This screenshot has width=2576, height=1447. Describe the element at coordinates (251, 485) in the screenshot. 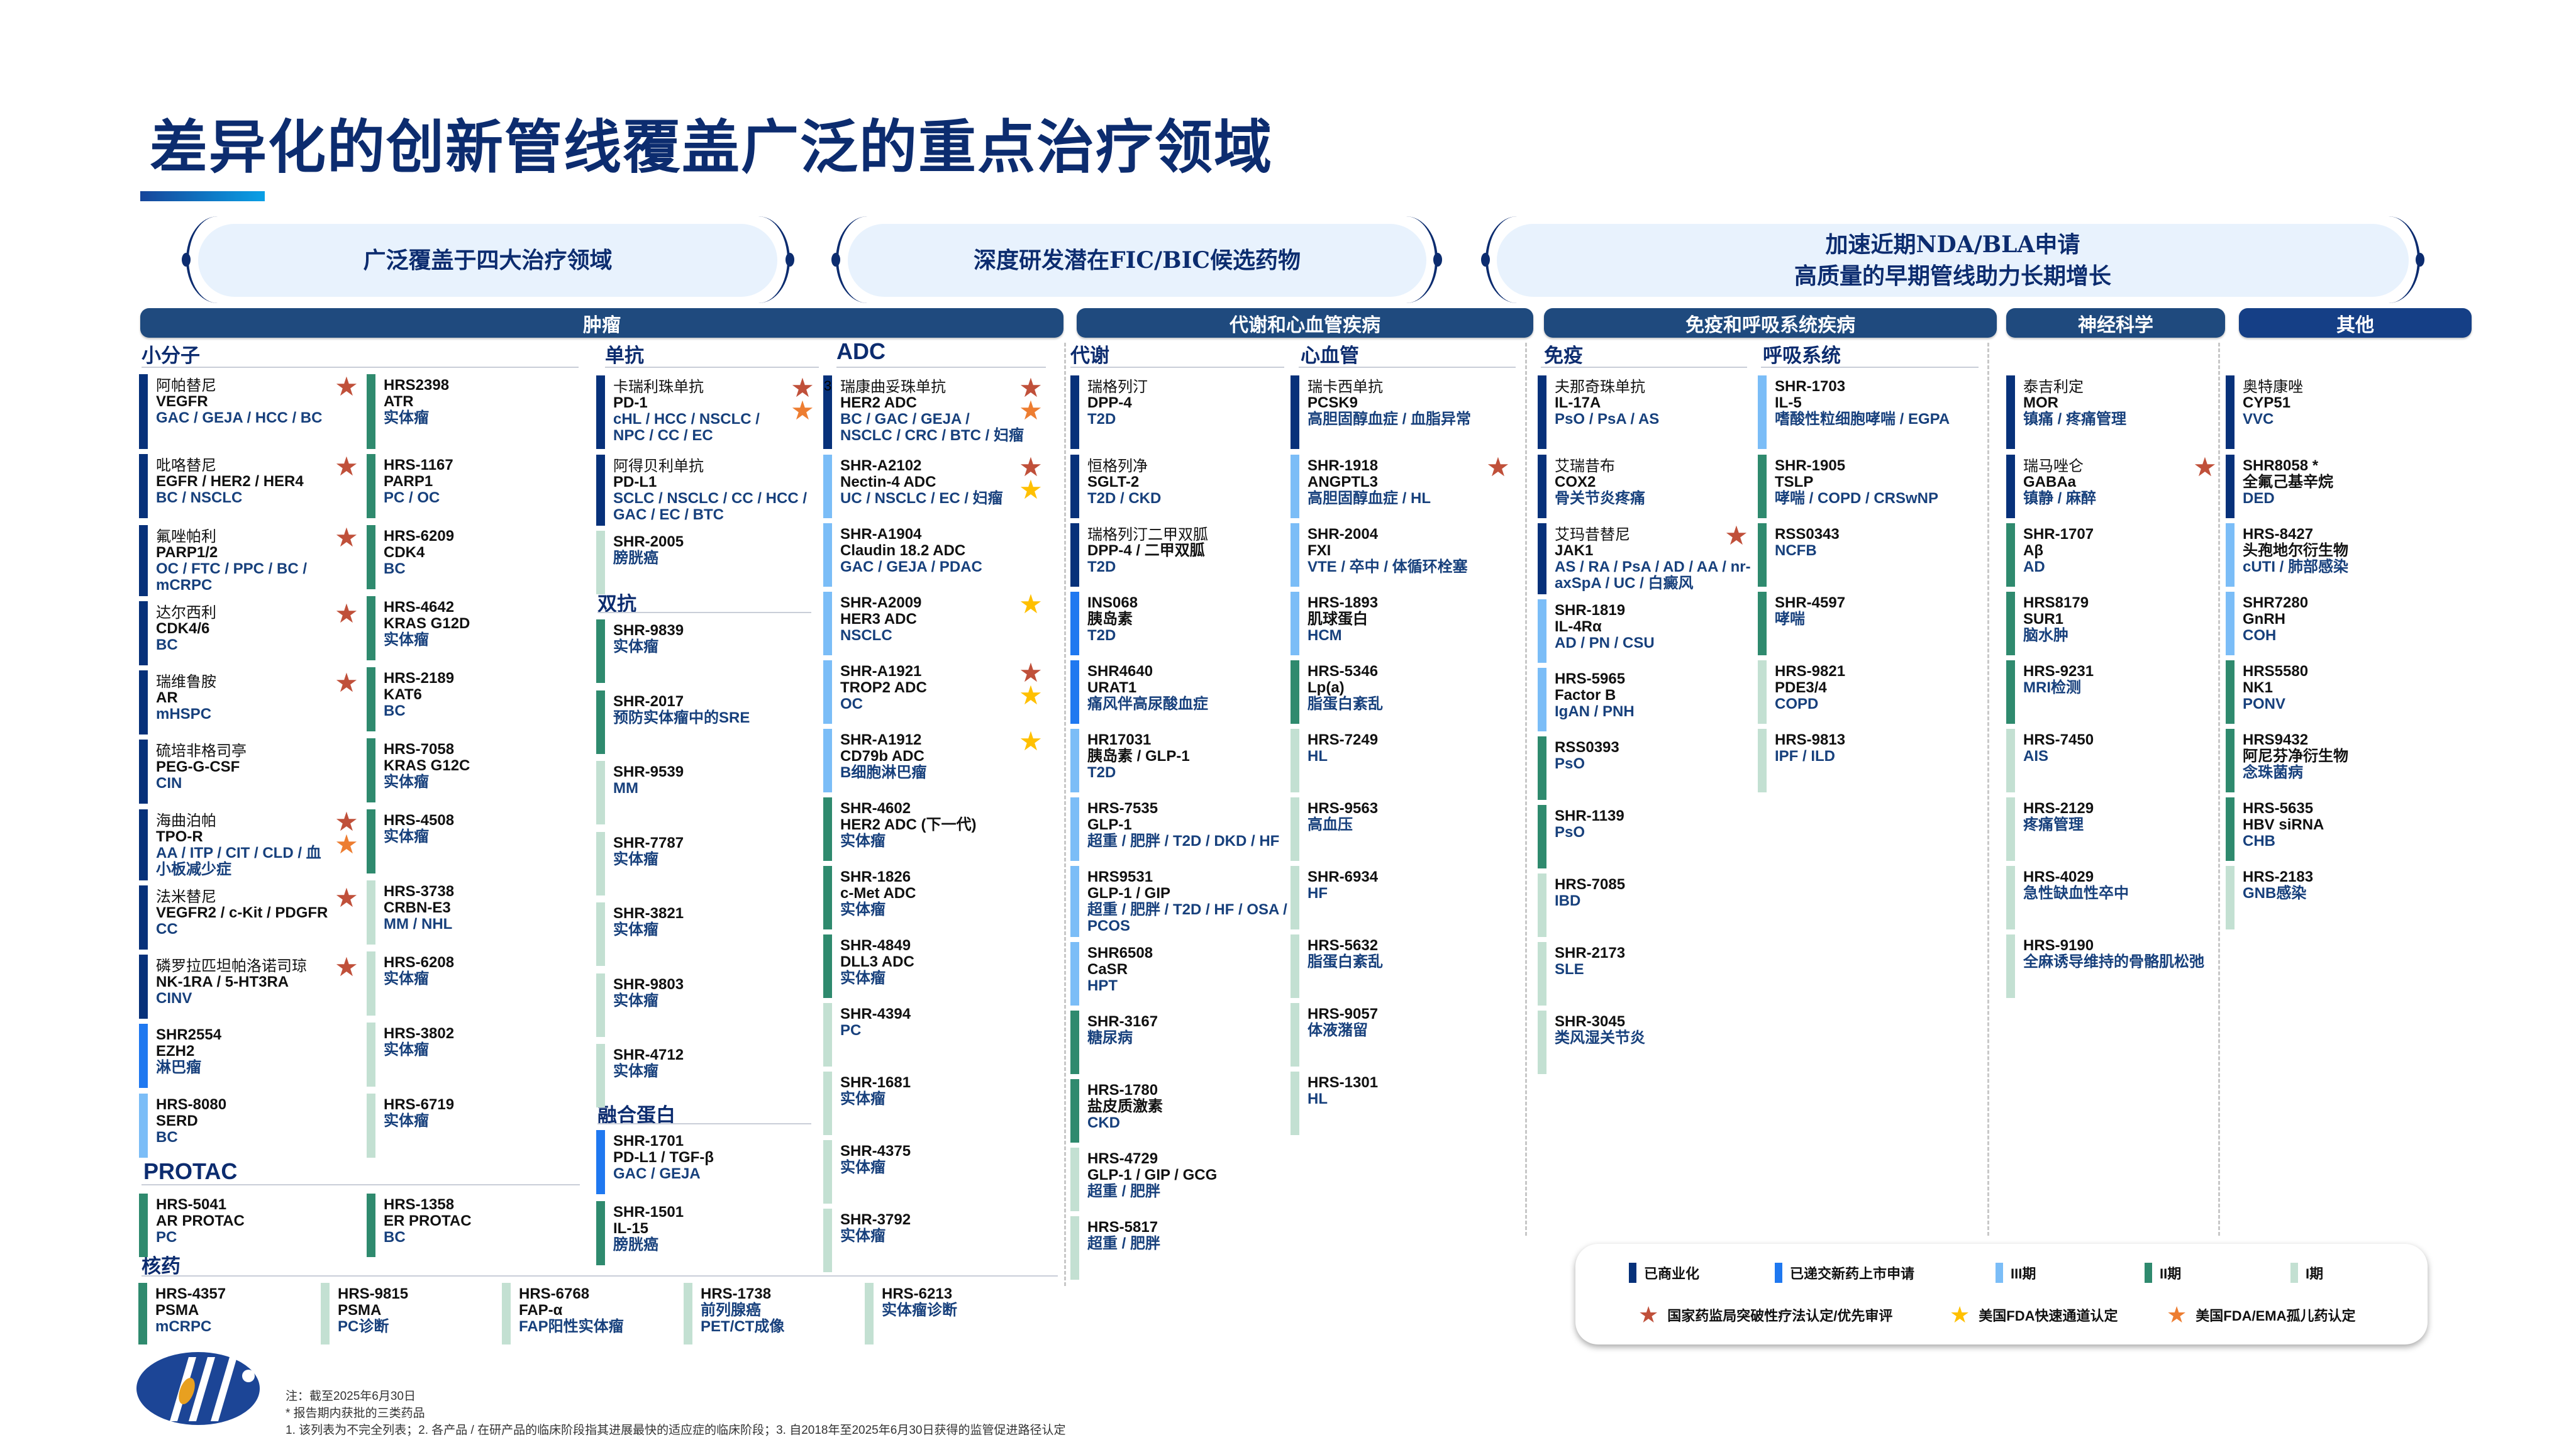

I see `pipeline-card: 吡咯替尼 EGFR / HER2 / HER4 BC / NSCLC ★` at that location.